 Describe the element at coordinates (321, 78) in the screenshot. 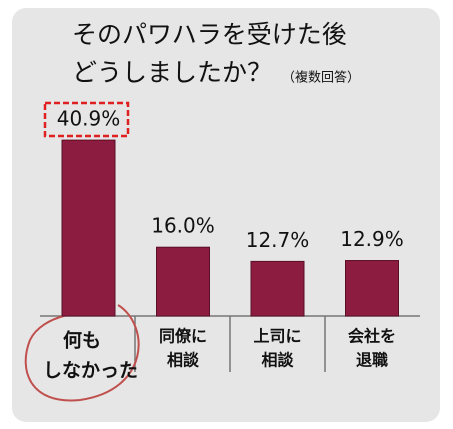

I see `chart-subtitle: （複数回答）` at that location.